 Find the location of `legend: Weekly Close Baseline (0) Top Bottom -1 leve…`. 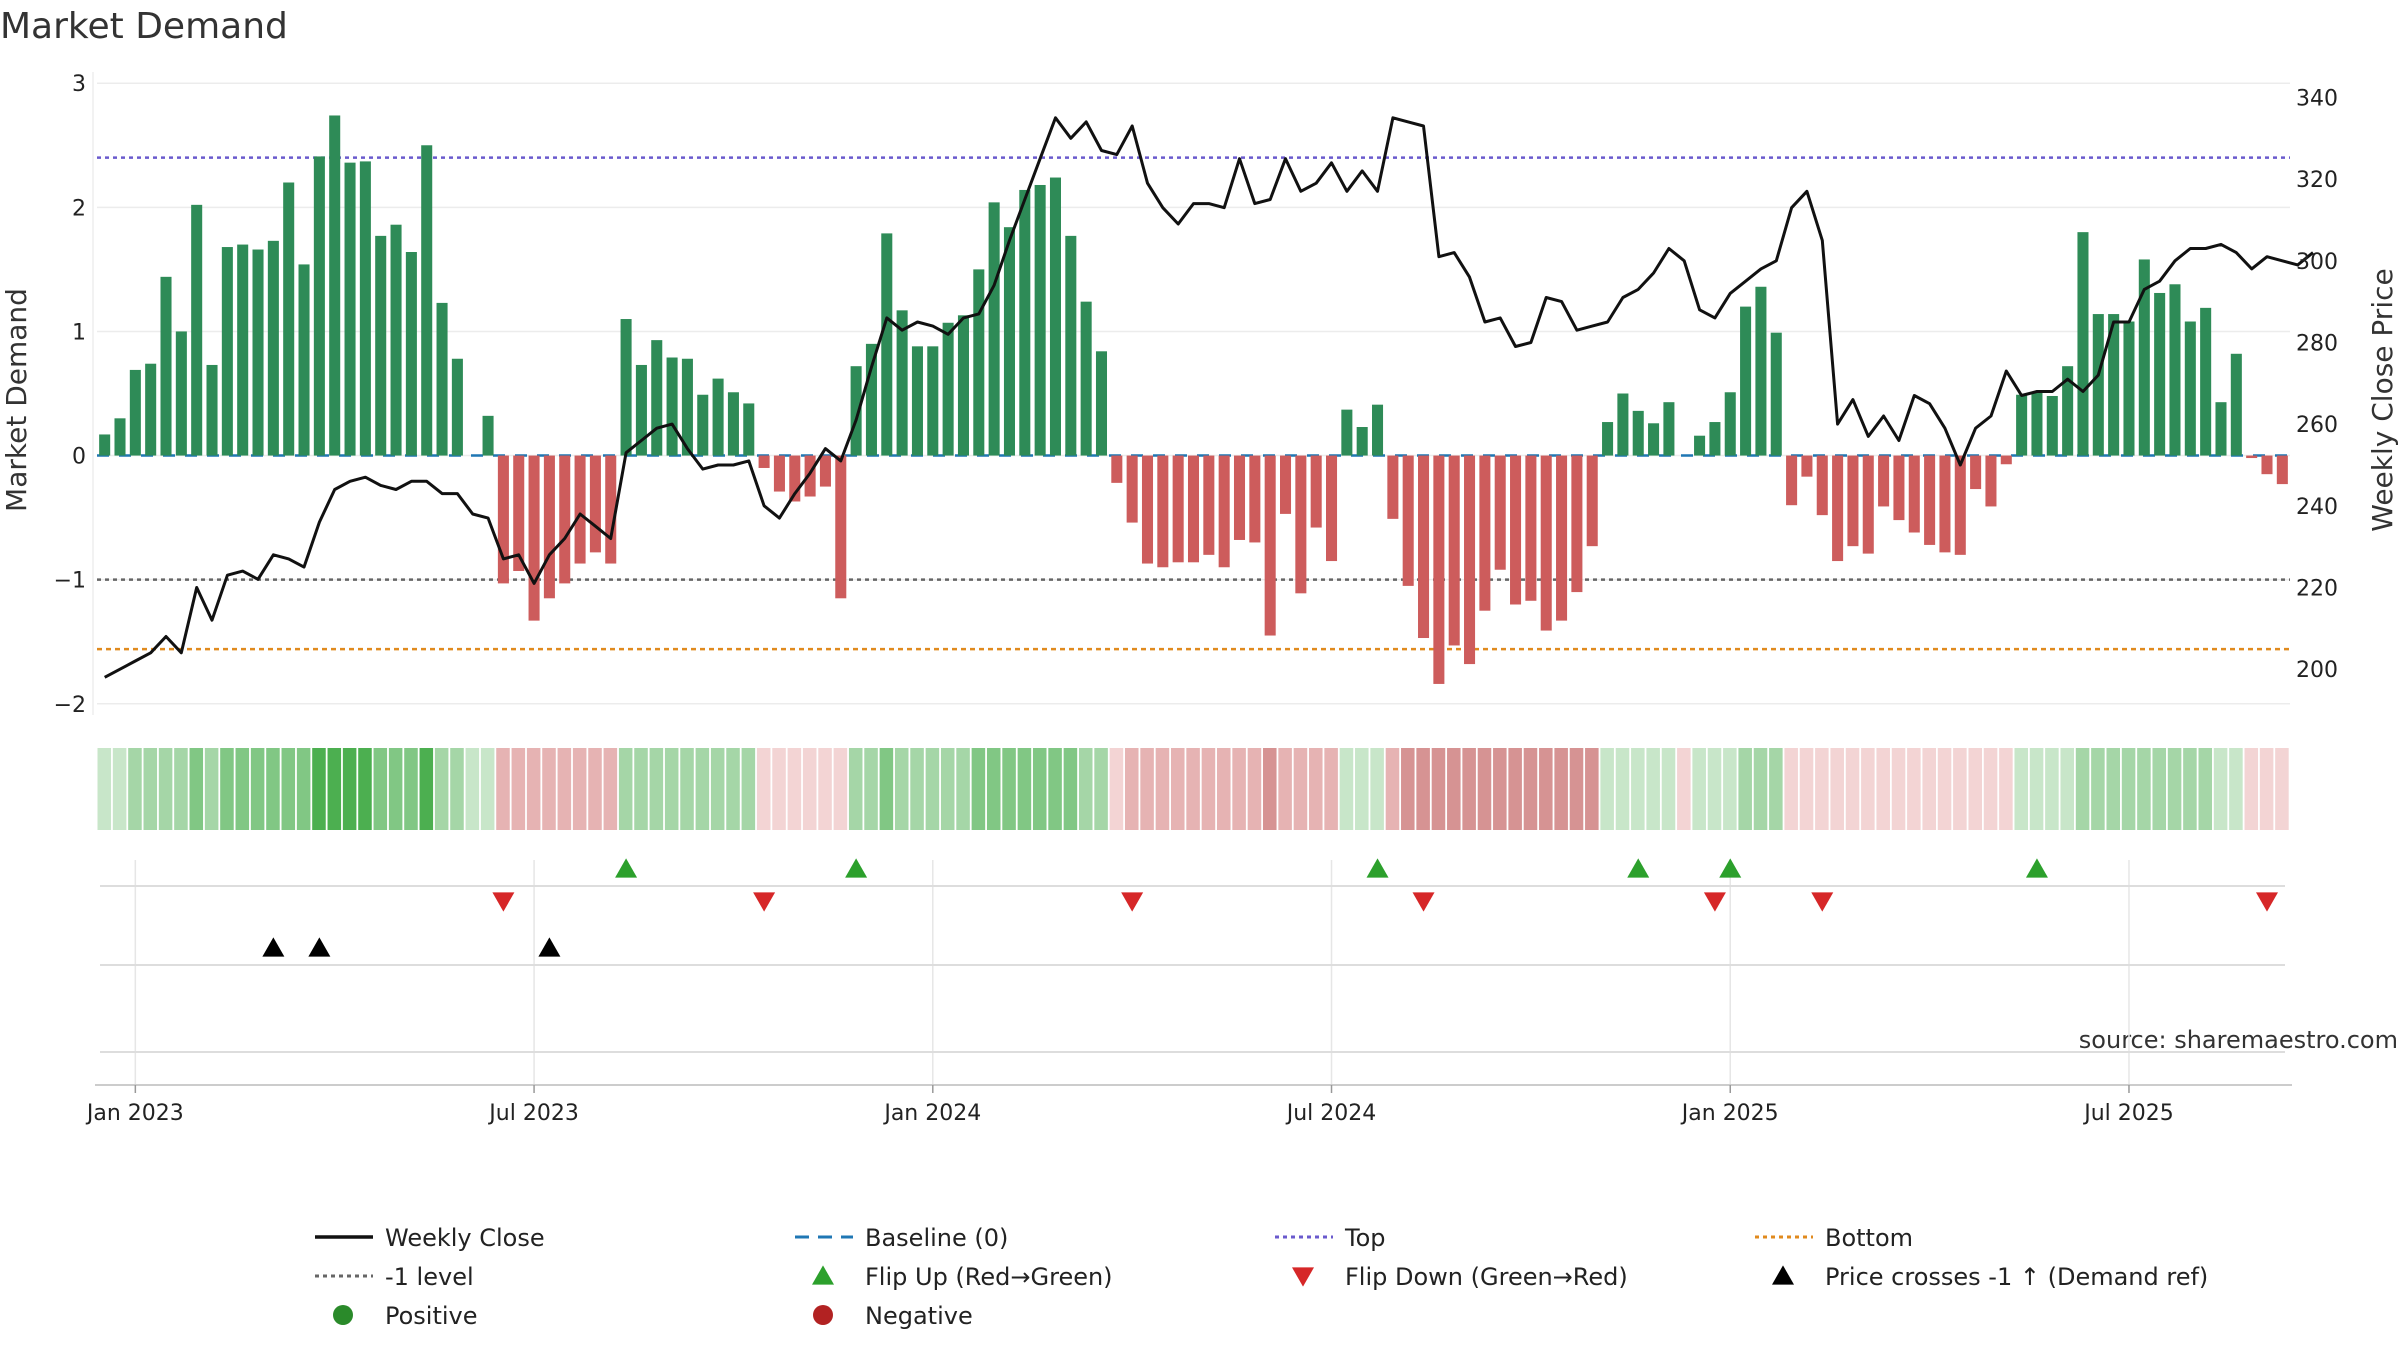

legend: Weekly Close Baseline (0) Top Bottom -1 leve… is located at coordinates (1261, 1277).